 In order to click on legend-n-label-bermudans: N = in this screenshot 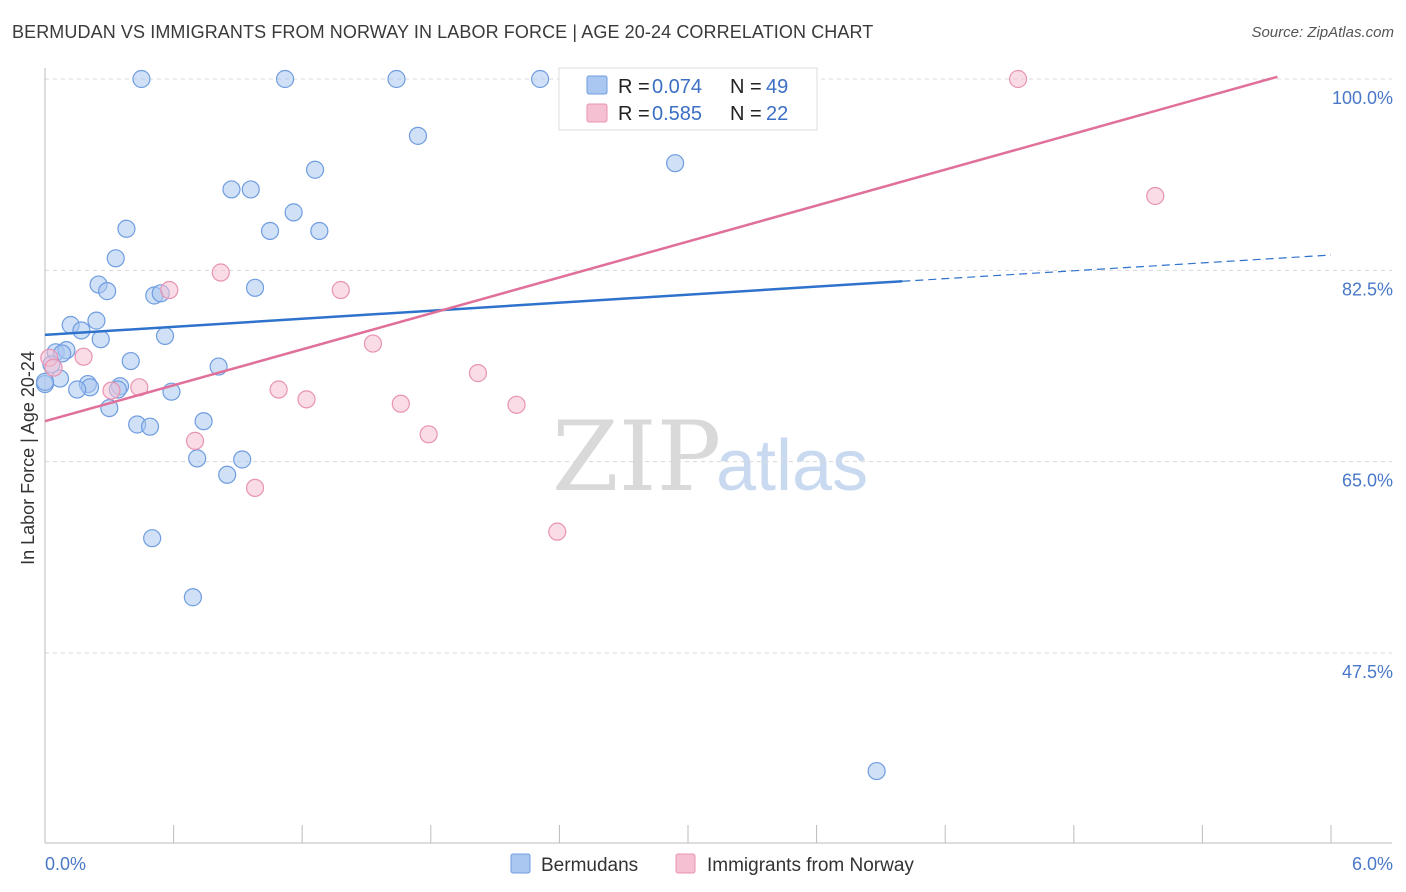, I will do `click(746, 87)`.